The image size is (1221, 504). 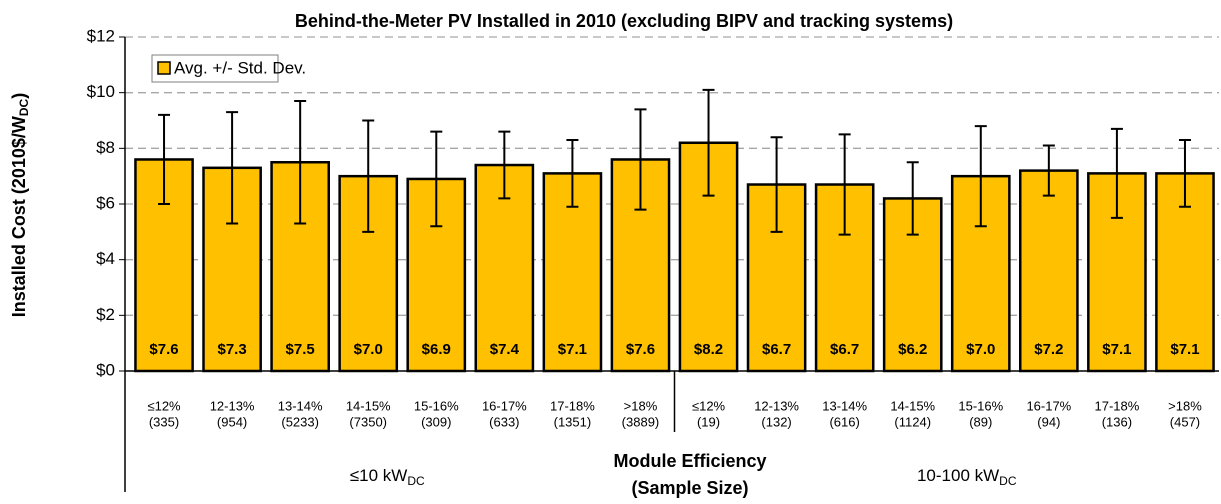 I want to click on value-label: $6.2, so click(x=912, y=349).